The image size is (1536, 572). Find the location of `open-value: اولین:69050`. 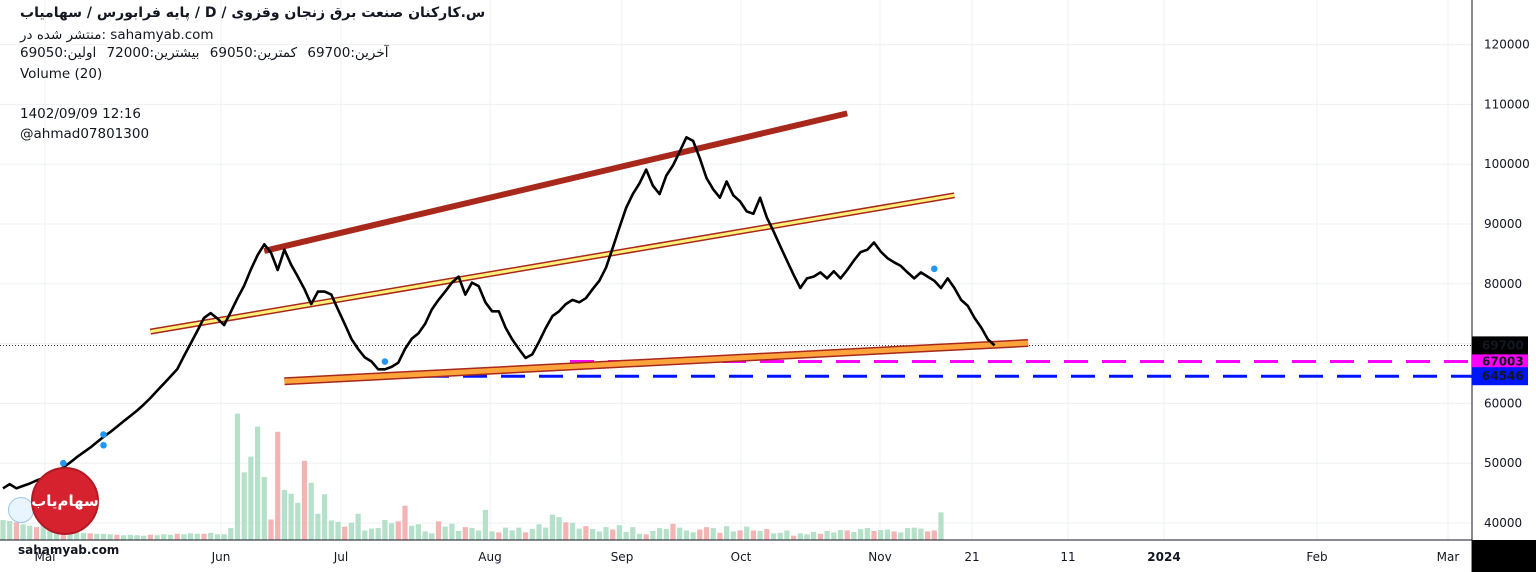

open-value: اولین:69050 is located at coordinates (58, 53).